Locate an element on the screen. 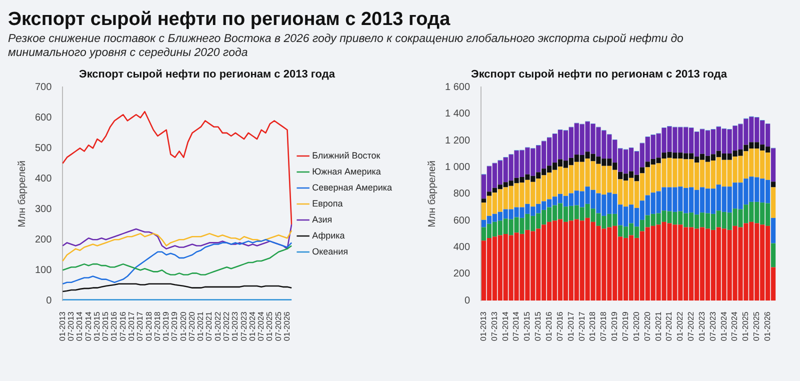  text: Экспорт сырой нефти по регионам с 2013 года is located at coordinates (230, 20).